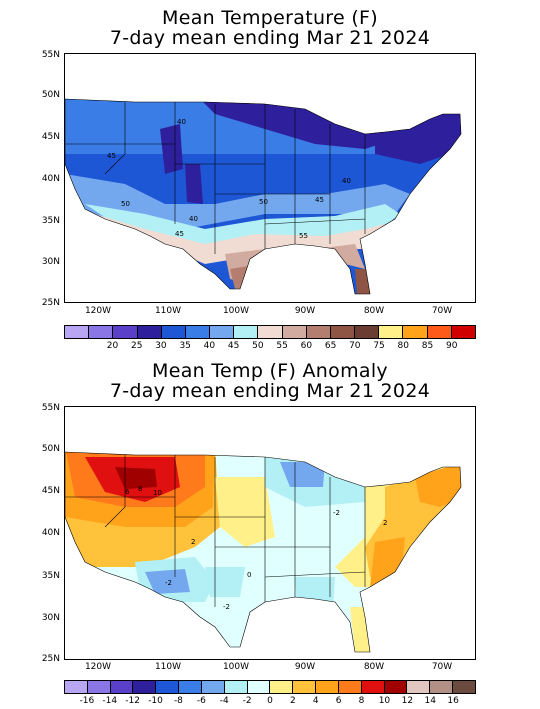  I want to click on top-colorbar, so click(270, 332).